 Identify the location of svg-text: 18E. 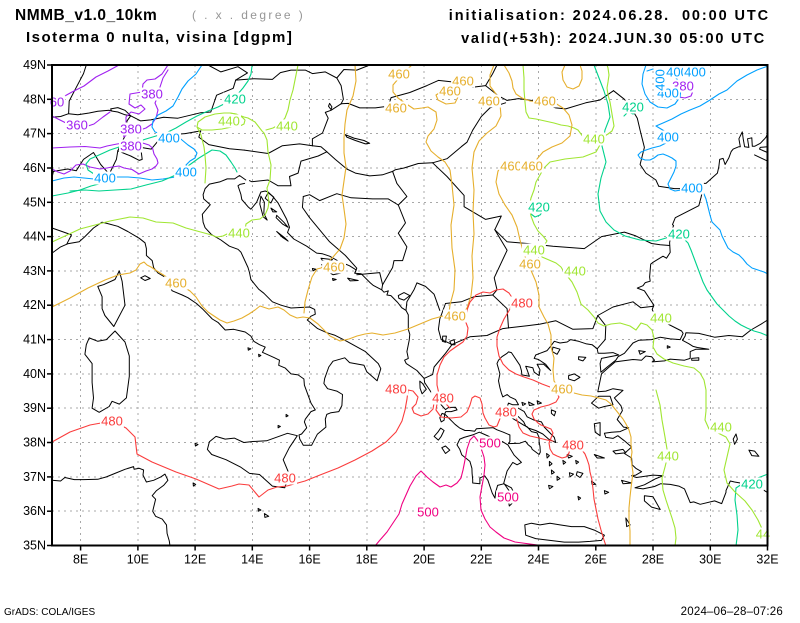
(367, 560).